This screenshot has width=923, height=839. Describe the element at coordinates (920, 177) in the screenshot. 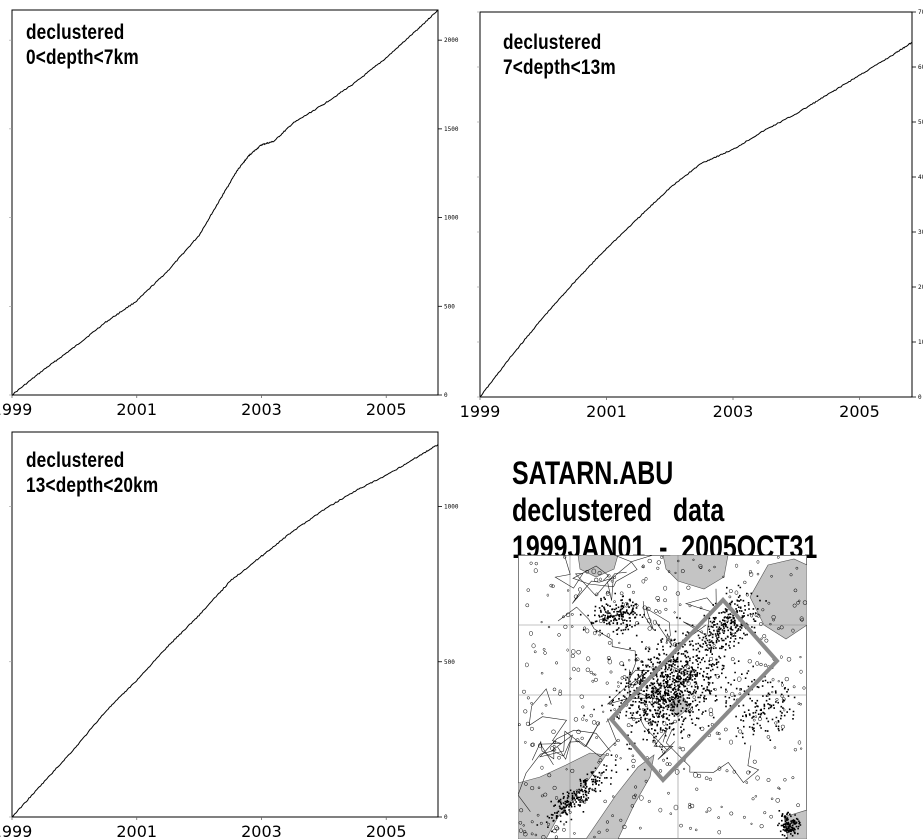

I see `y-tick-label: 4000` at that location.